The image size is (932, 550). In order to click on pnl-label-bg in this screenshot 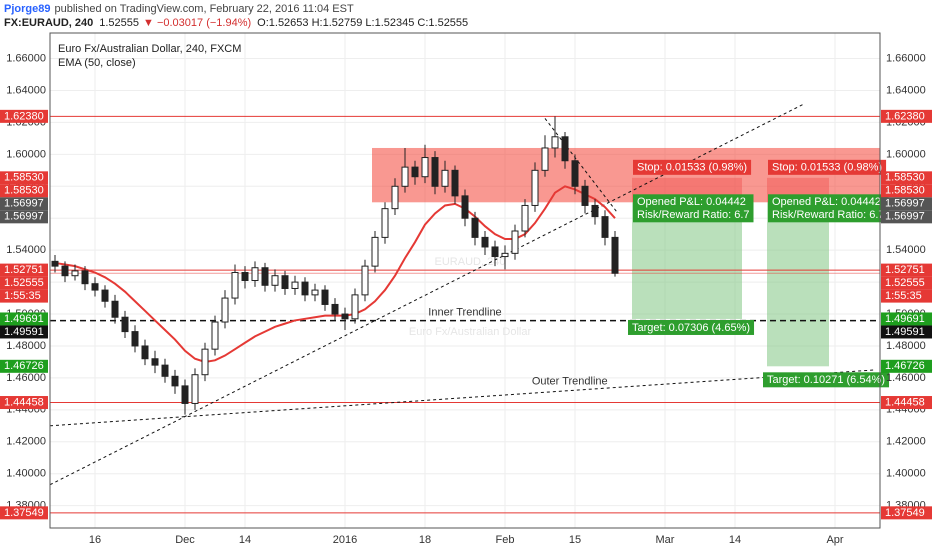, I will do `click(693, 208)`.